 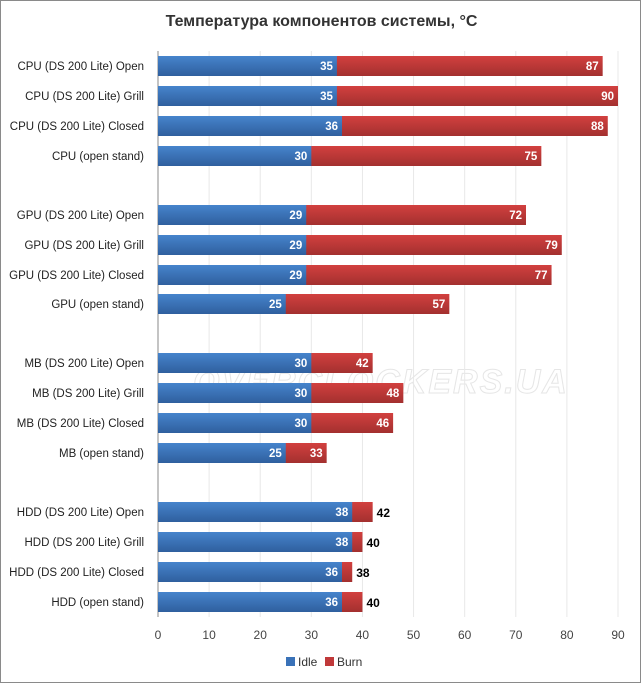 What do you see at coordinates (98, 157) in the screenshot?
I see `category-label: CPU (open stand)` at bounding box center [98, 157].